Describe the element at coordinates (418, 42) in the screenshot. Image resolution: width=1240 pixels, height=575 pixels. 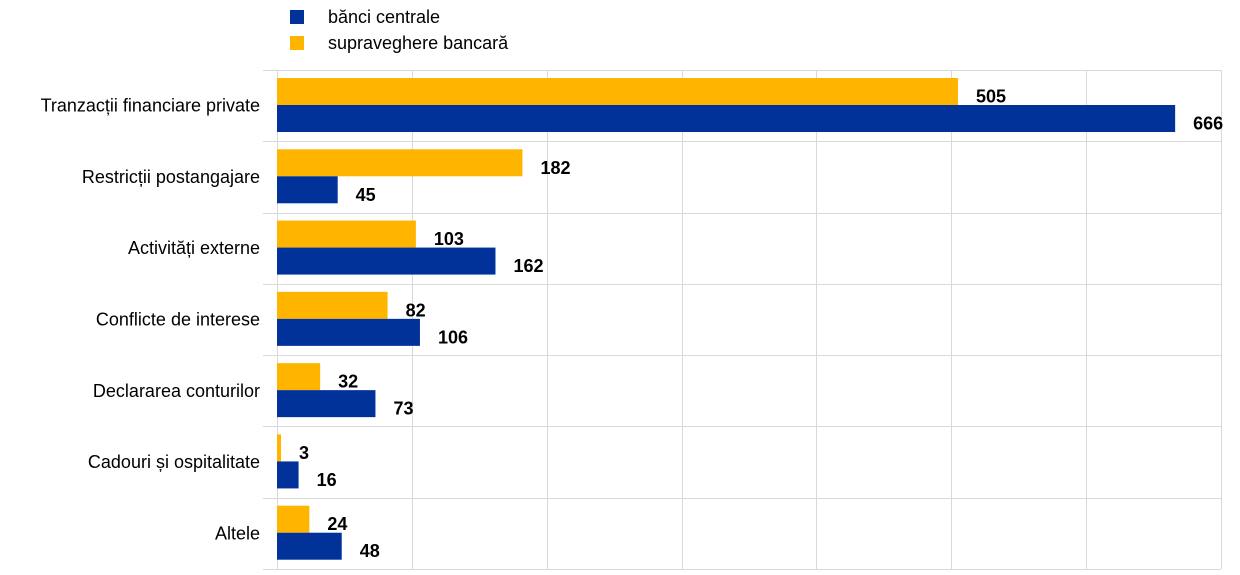
I see `legend-label: supraveghere bancară` at that location.